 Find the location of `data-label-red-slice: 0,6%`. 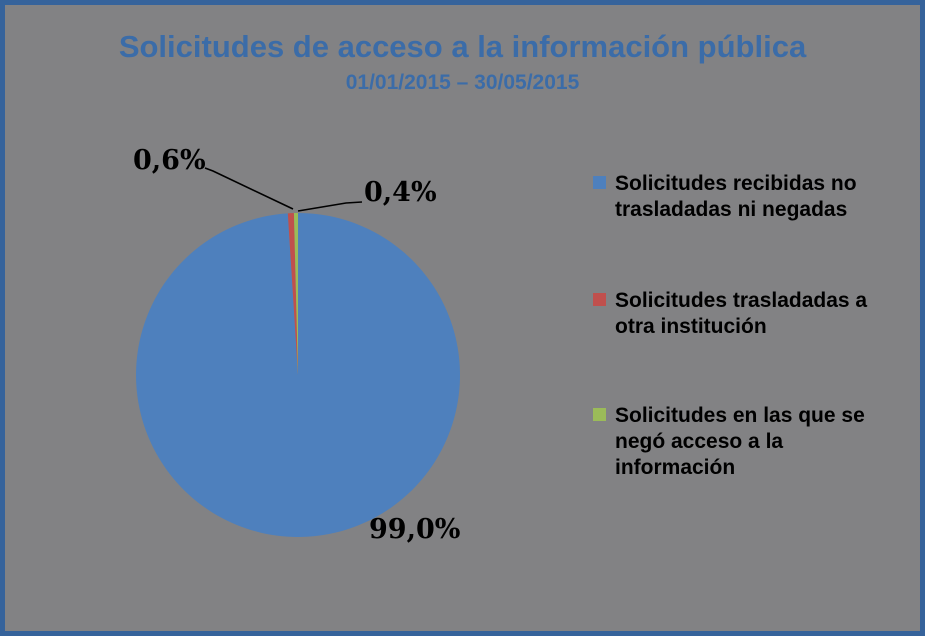

data-label-red-slice: 0,6% is located at coordinates (169, 160).